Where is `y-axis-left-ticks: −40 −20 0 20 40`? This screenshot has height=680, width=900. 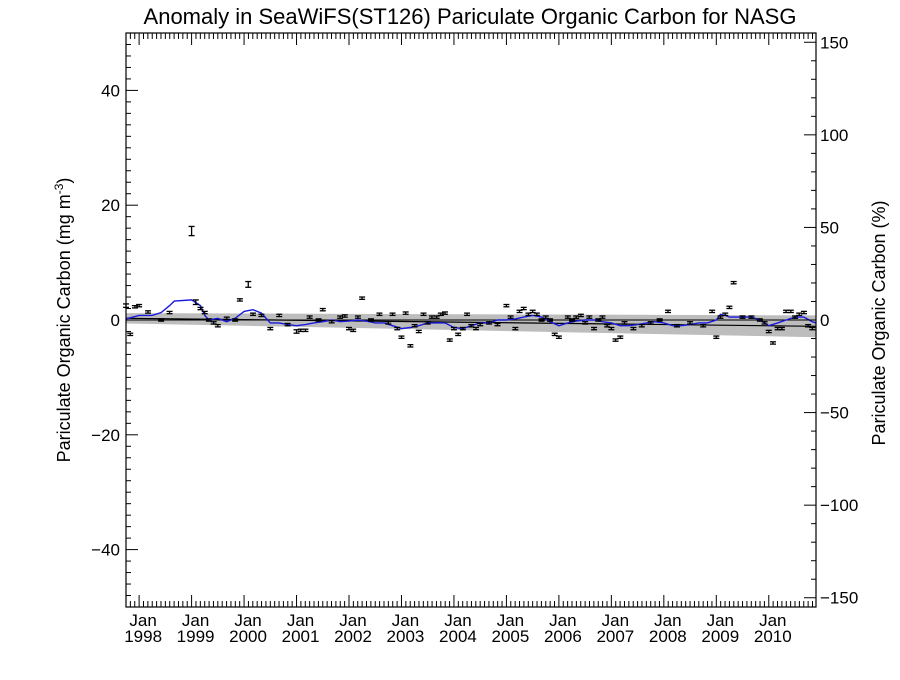
y-axis-left-ticks: −40 −20 0 20 40 is located at coordinates (114, 320).